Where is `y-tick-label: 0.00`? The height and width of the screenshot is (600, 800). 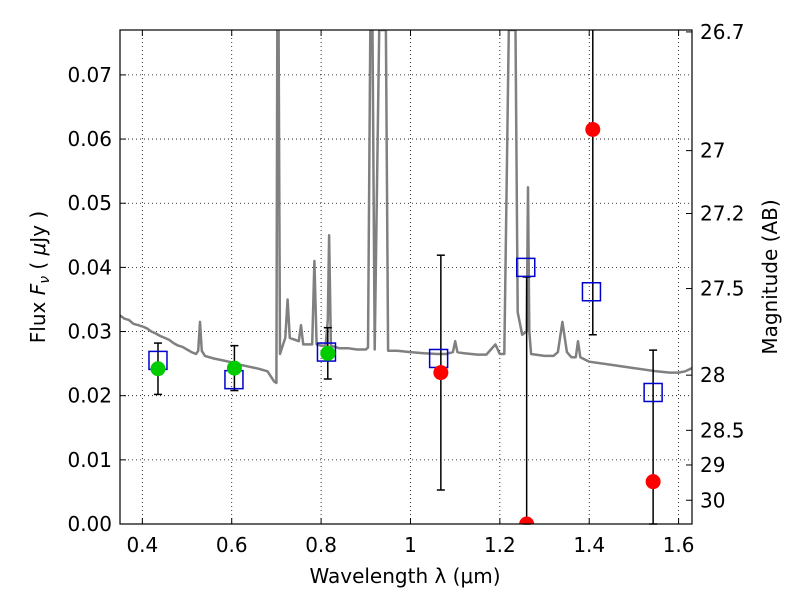
y-tick-label: 0.00 is located at coordinates (89, 524).